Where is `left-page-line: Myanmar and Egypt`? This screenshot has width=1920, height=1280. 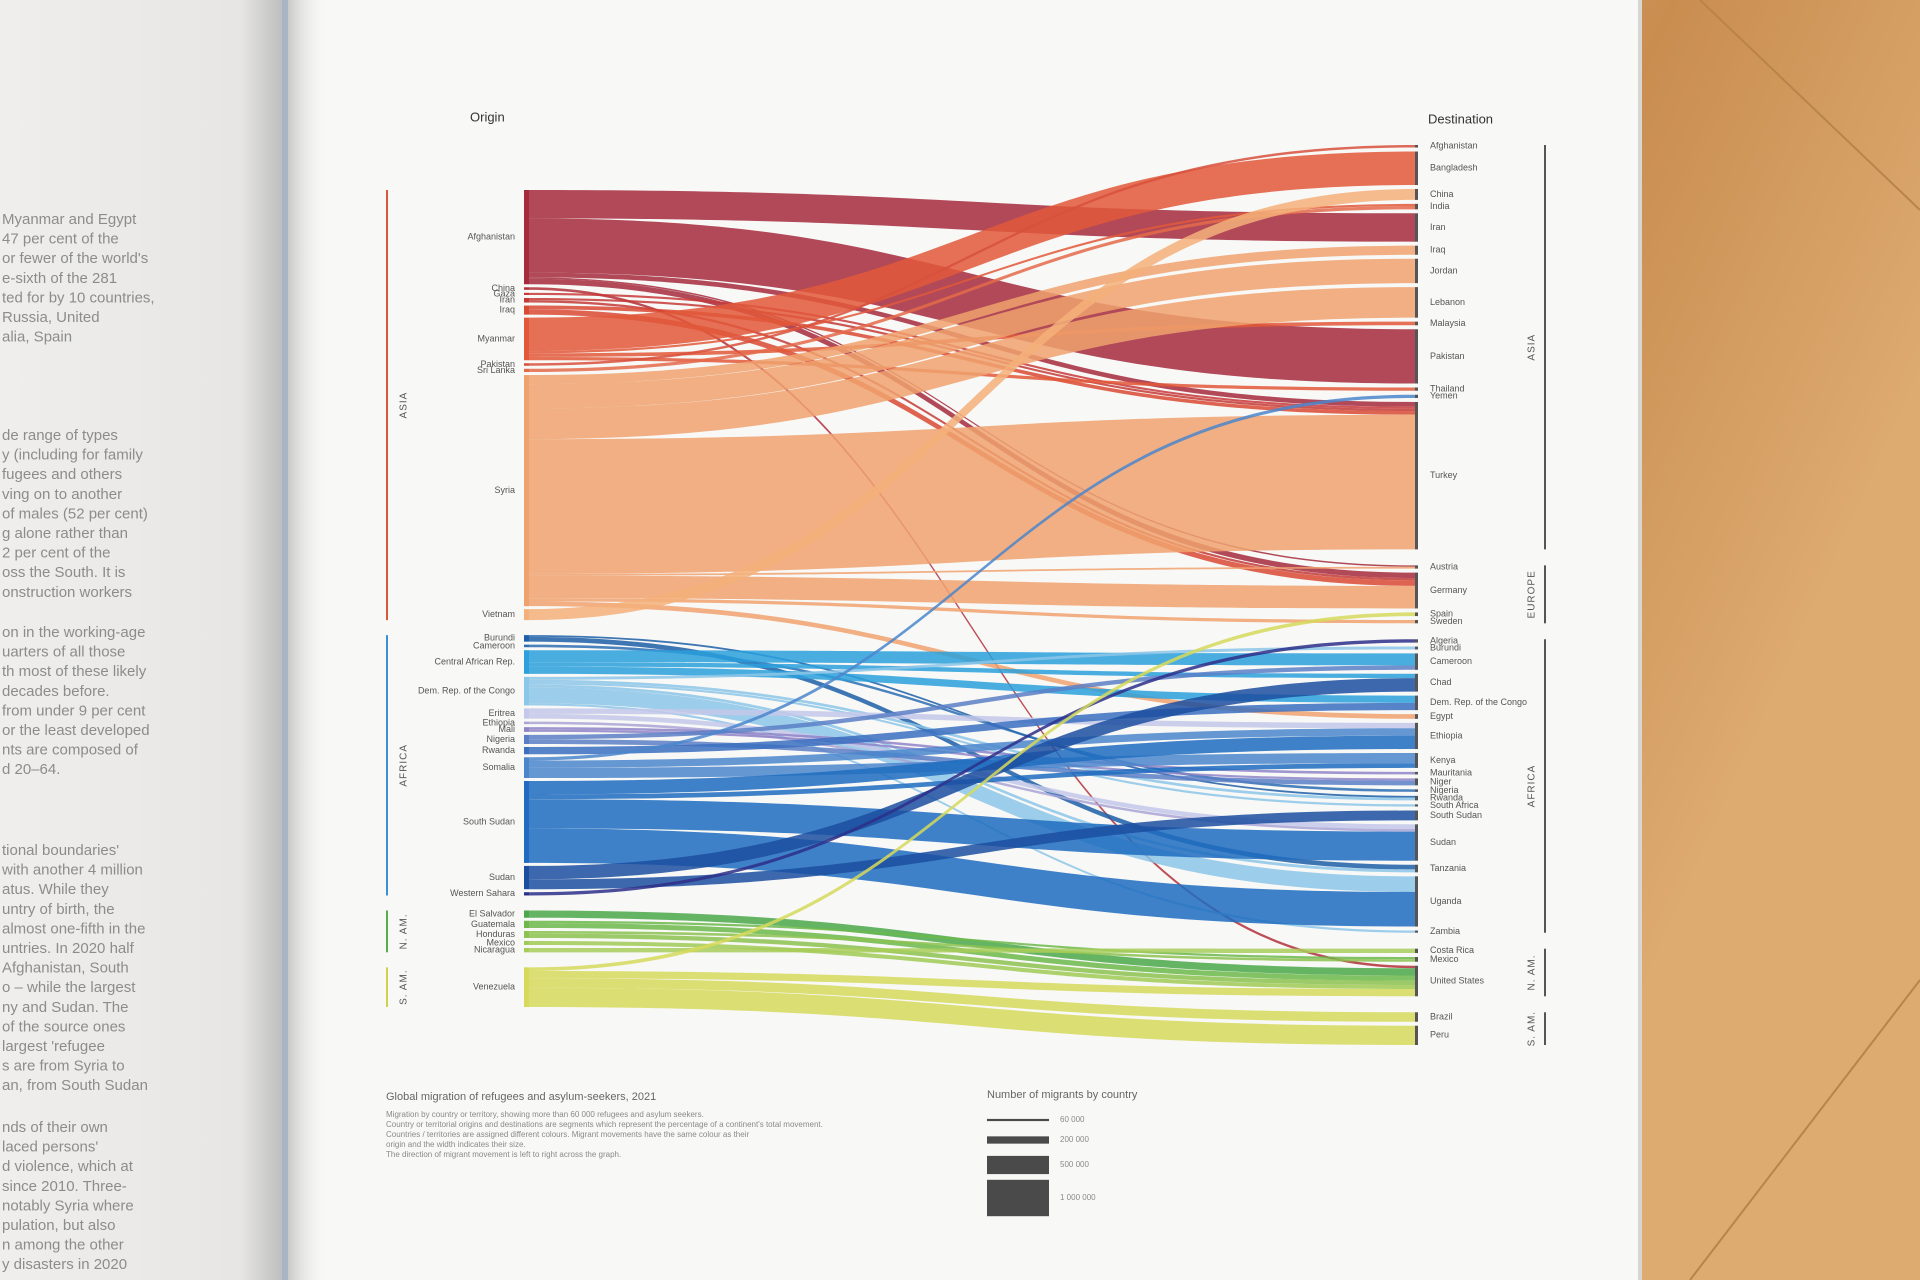
left-page-line: Myanmar and Egypt is located at coordinates (69, 219).